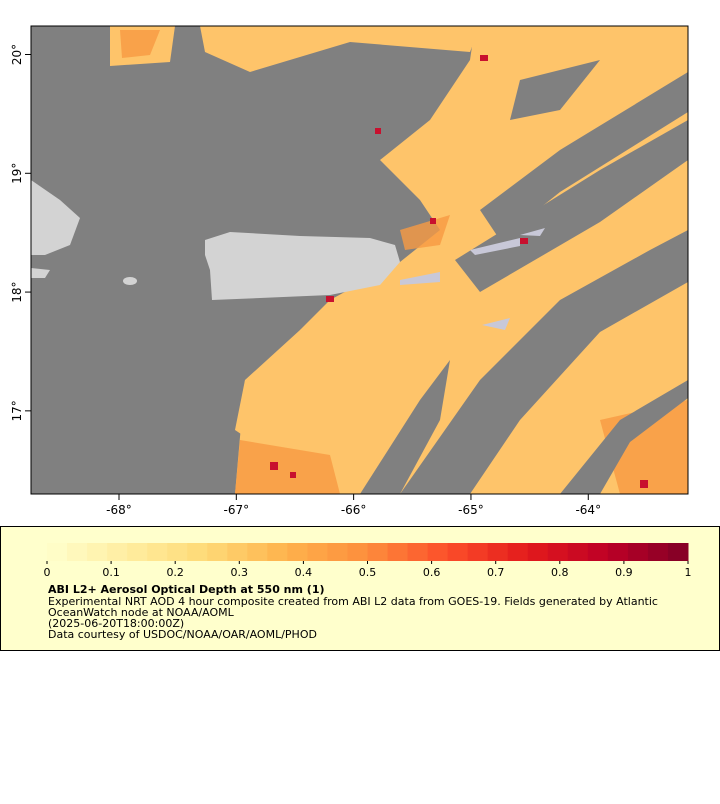 Image resolution: width=720 pixels, height=804 pixels. Describe the element at coordinates (472, 279) in the screenshot. I see `islands` at that location.